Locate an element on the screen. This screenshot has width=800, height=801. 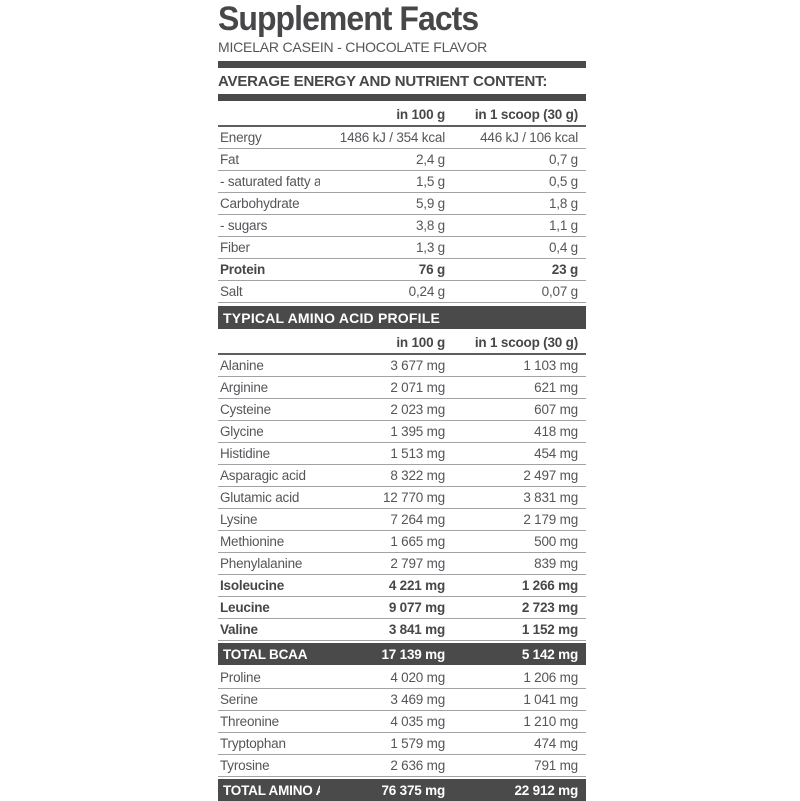
row-value-scoop: 791 mg is located at coordinates (556, 765).